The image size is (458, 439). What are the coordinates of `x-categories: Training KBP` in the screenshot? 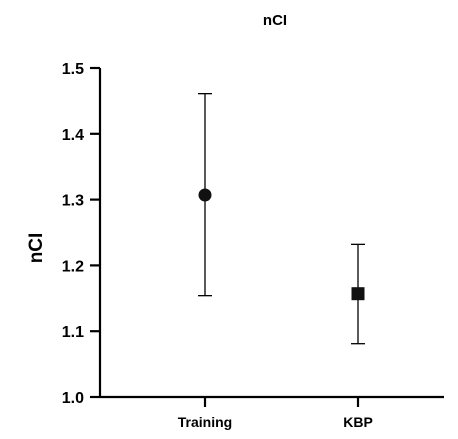 It's located at (275, 413).